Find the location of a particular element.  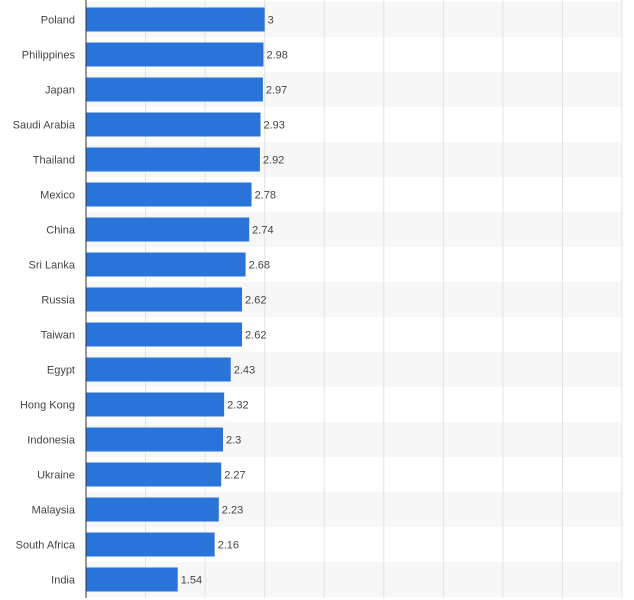

bar-mexico is located at coordinates (169, 194).